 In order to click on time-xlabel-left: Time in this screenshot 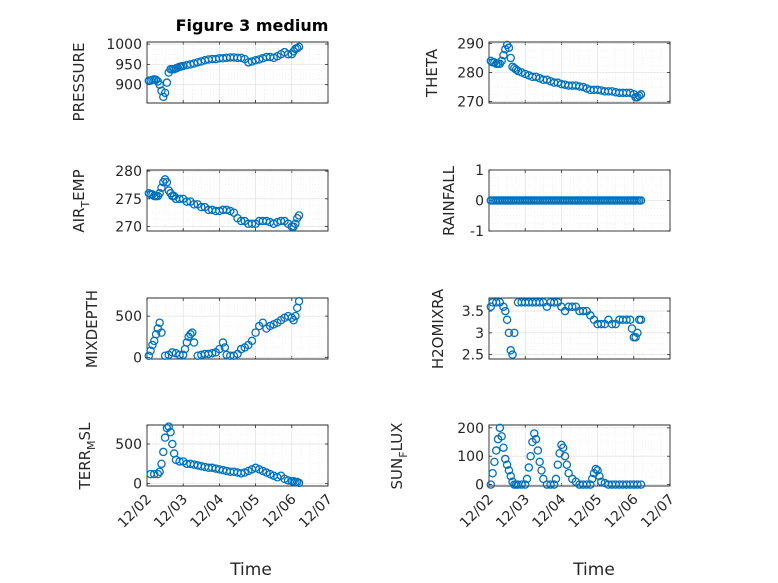, I will do `click(250, 570)`.